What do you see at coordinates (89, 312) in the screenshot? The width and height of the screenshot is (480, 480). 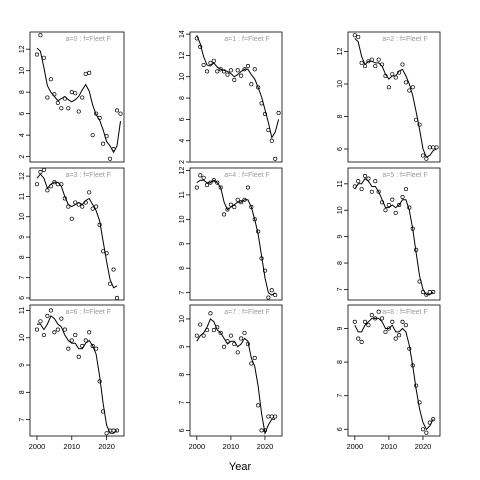 I see `panel-label: a=6 : f=Fleet F` at bounding box center [89, 312].